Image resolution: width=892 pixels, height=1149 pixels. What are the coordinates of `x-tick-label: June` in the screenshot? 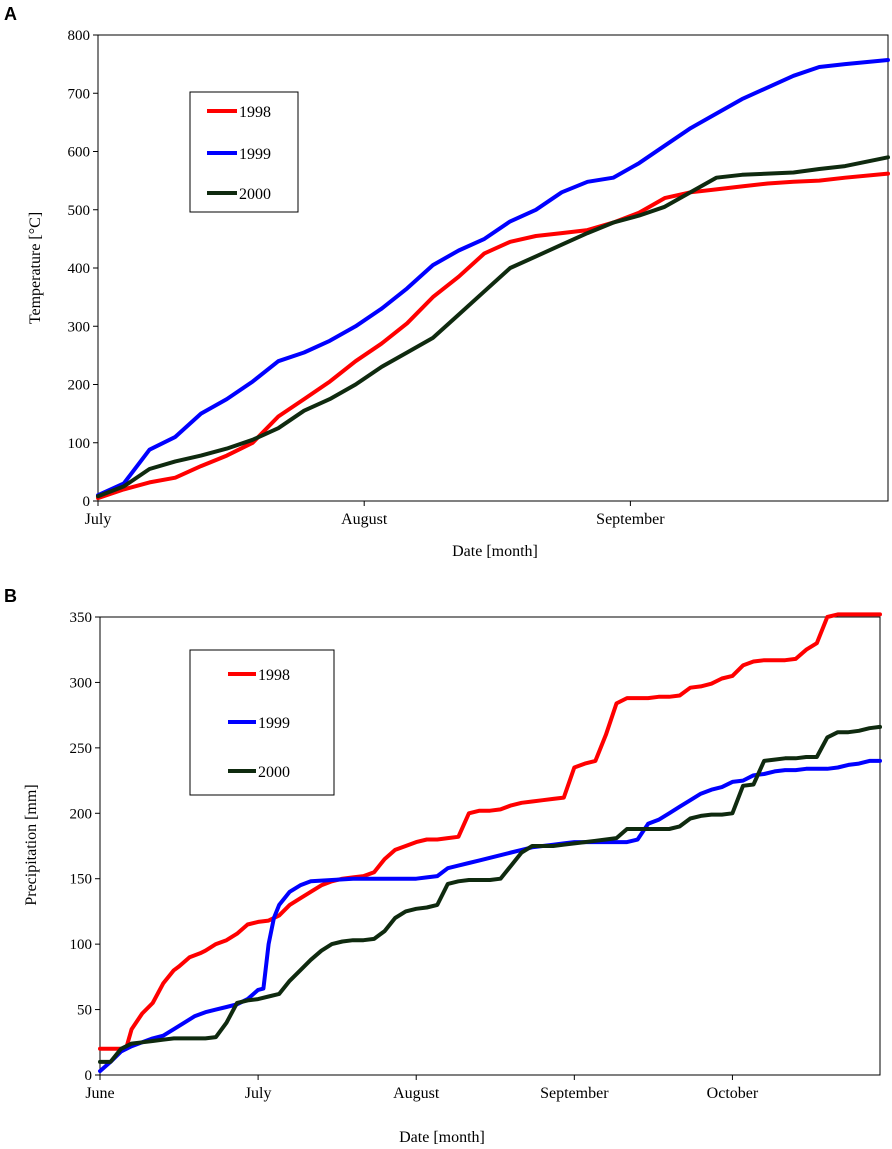 It's located at (99, 1093).